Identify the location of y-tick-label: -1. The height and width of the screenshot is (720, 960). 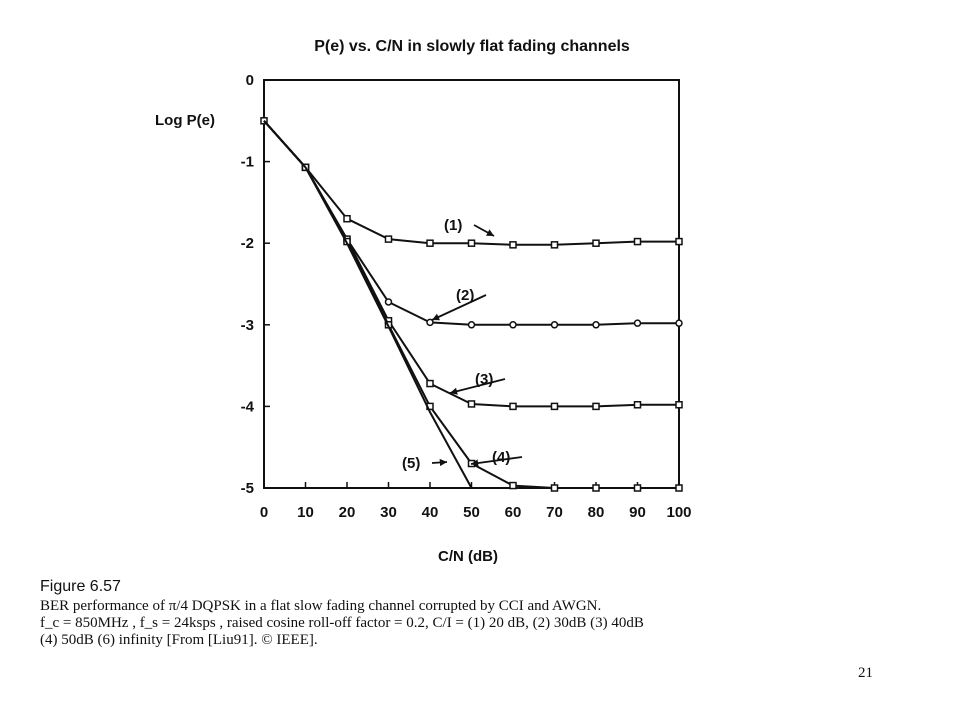
(247, 162).